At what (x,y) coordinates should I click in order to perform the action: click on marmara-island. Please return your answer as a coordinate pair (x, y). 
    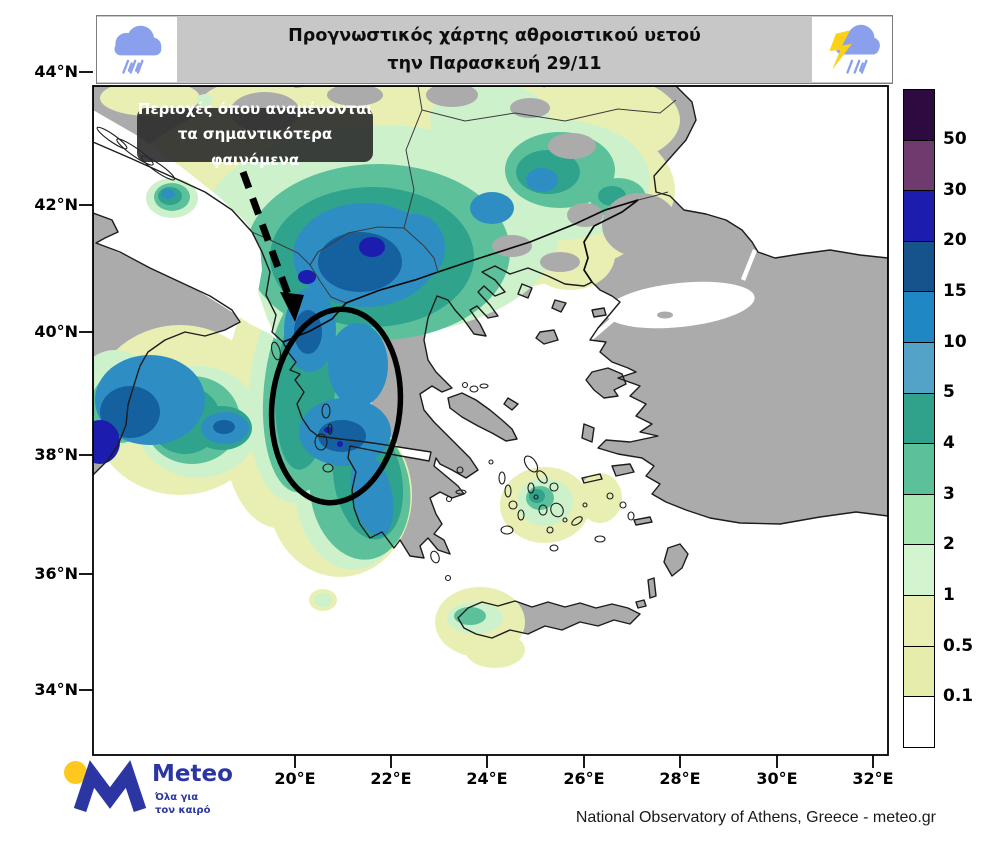
    Looking at the image, I should click on (665, 315).